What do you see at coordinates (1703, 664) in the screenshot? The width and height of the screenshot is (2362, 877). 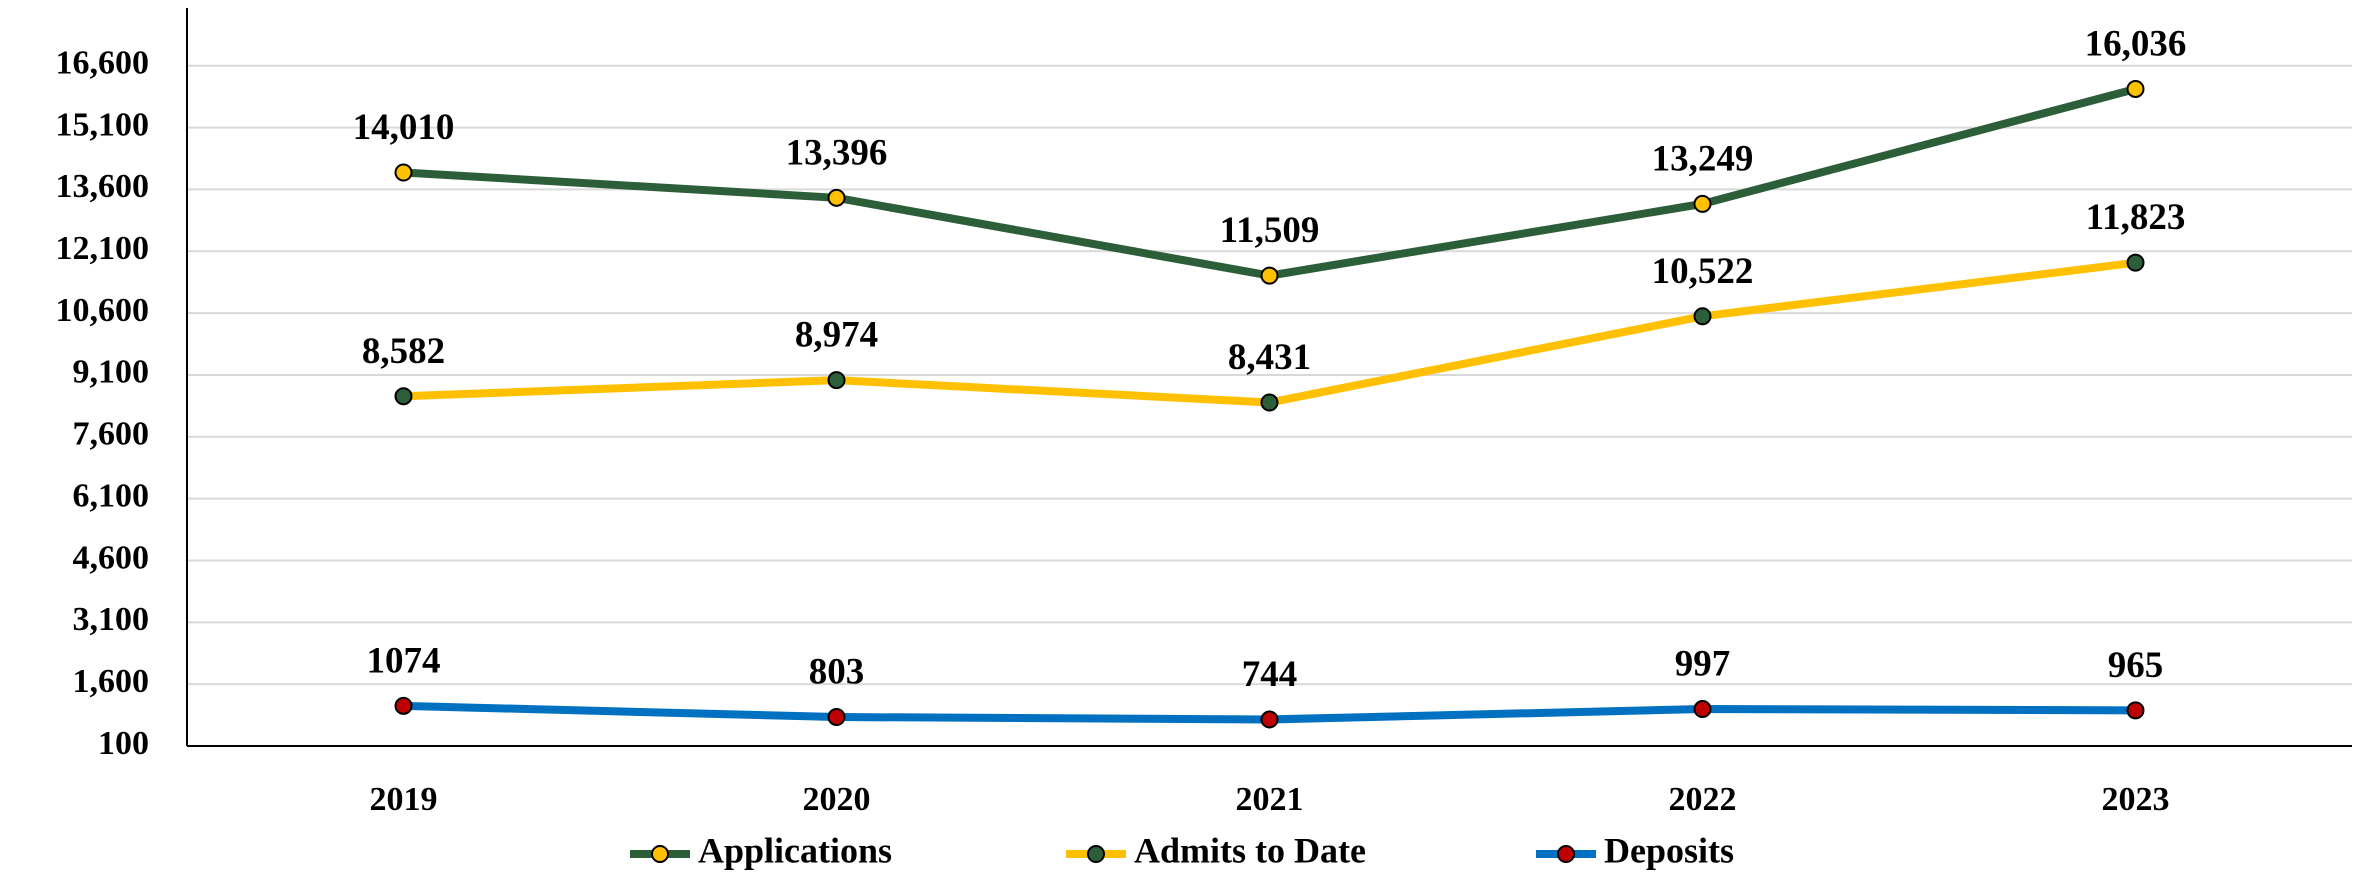 I see `data-label: 997` at bounding box center [1703, 664].